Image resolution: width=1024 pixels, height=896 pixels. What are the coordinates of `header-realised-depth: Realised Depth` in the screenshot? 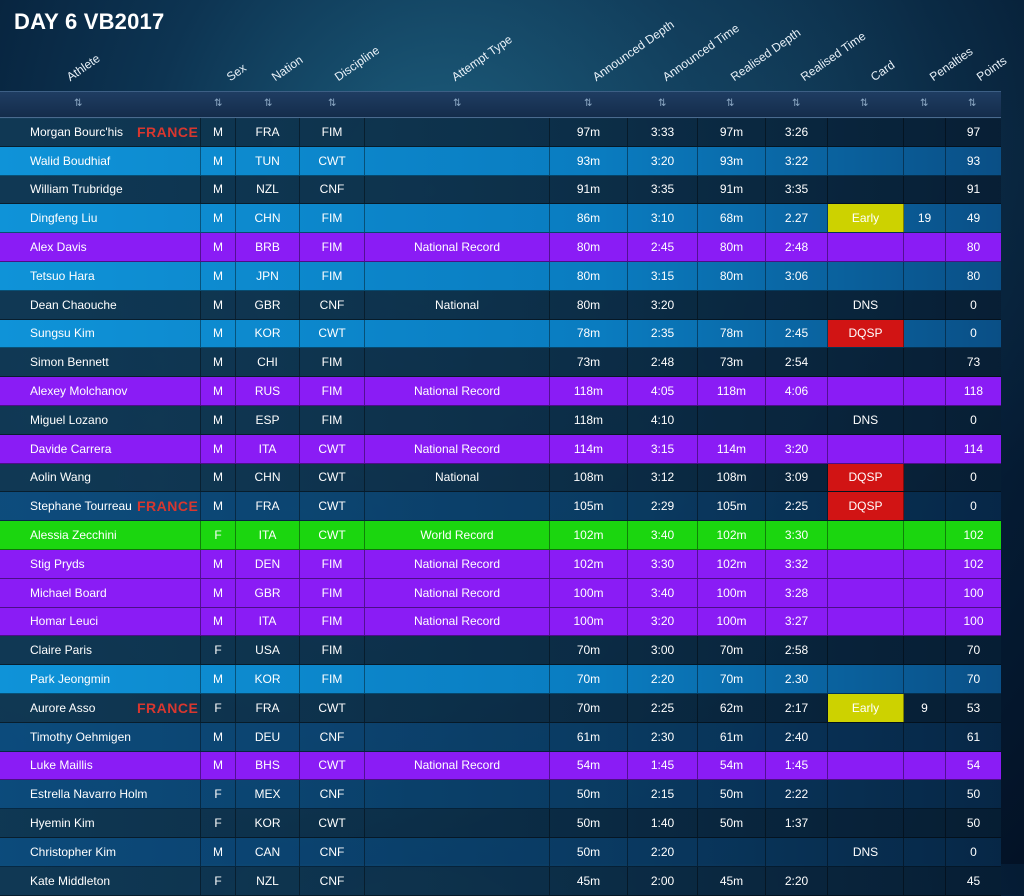 It's located at (765, 55).